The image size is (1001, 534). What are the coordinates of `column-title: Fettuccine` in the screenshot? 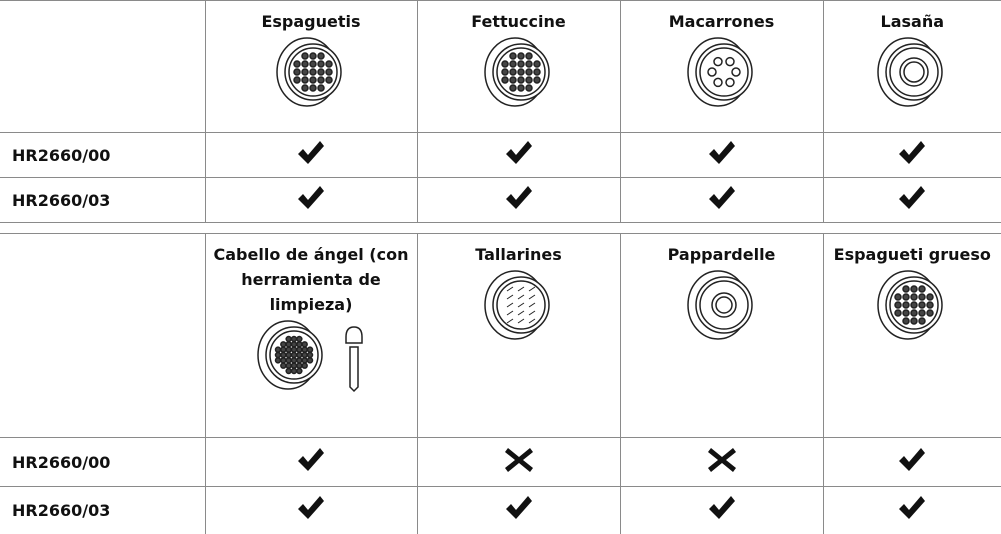 It's located at (519, 17).